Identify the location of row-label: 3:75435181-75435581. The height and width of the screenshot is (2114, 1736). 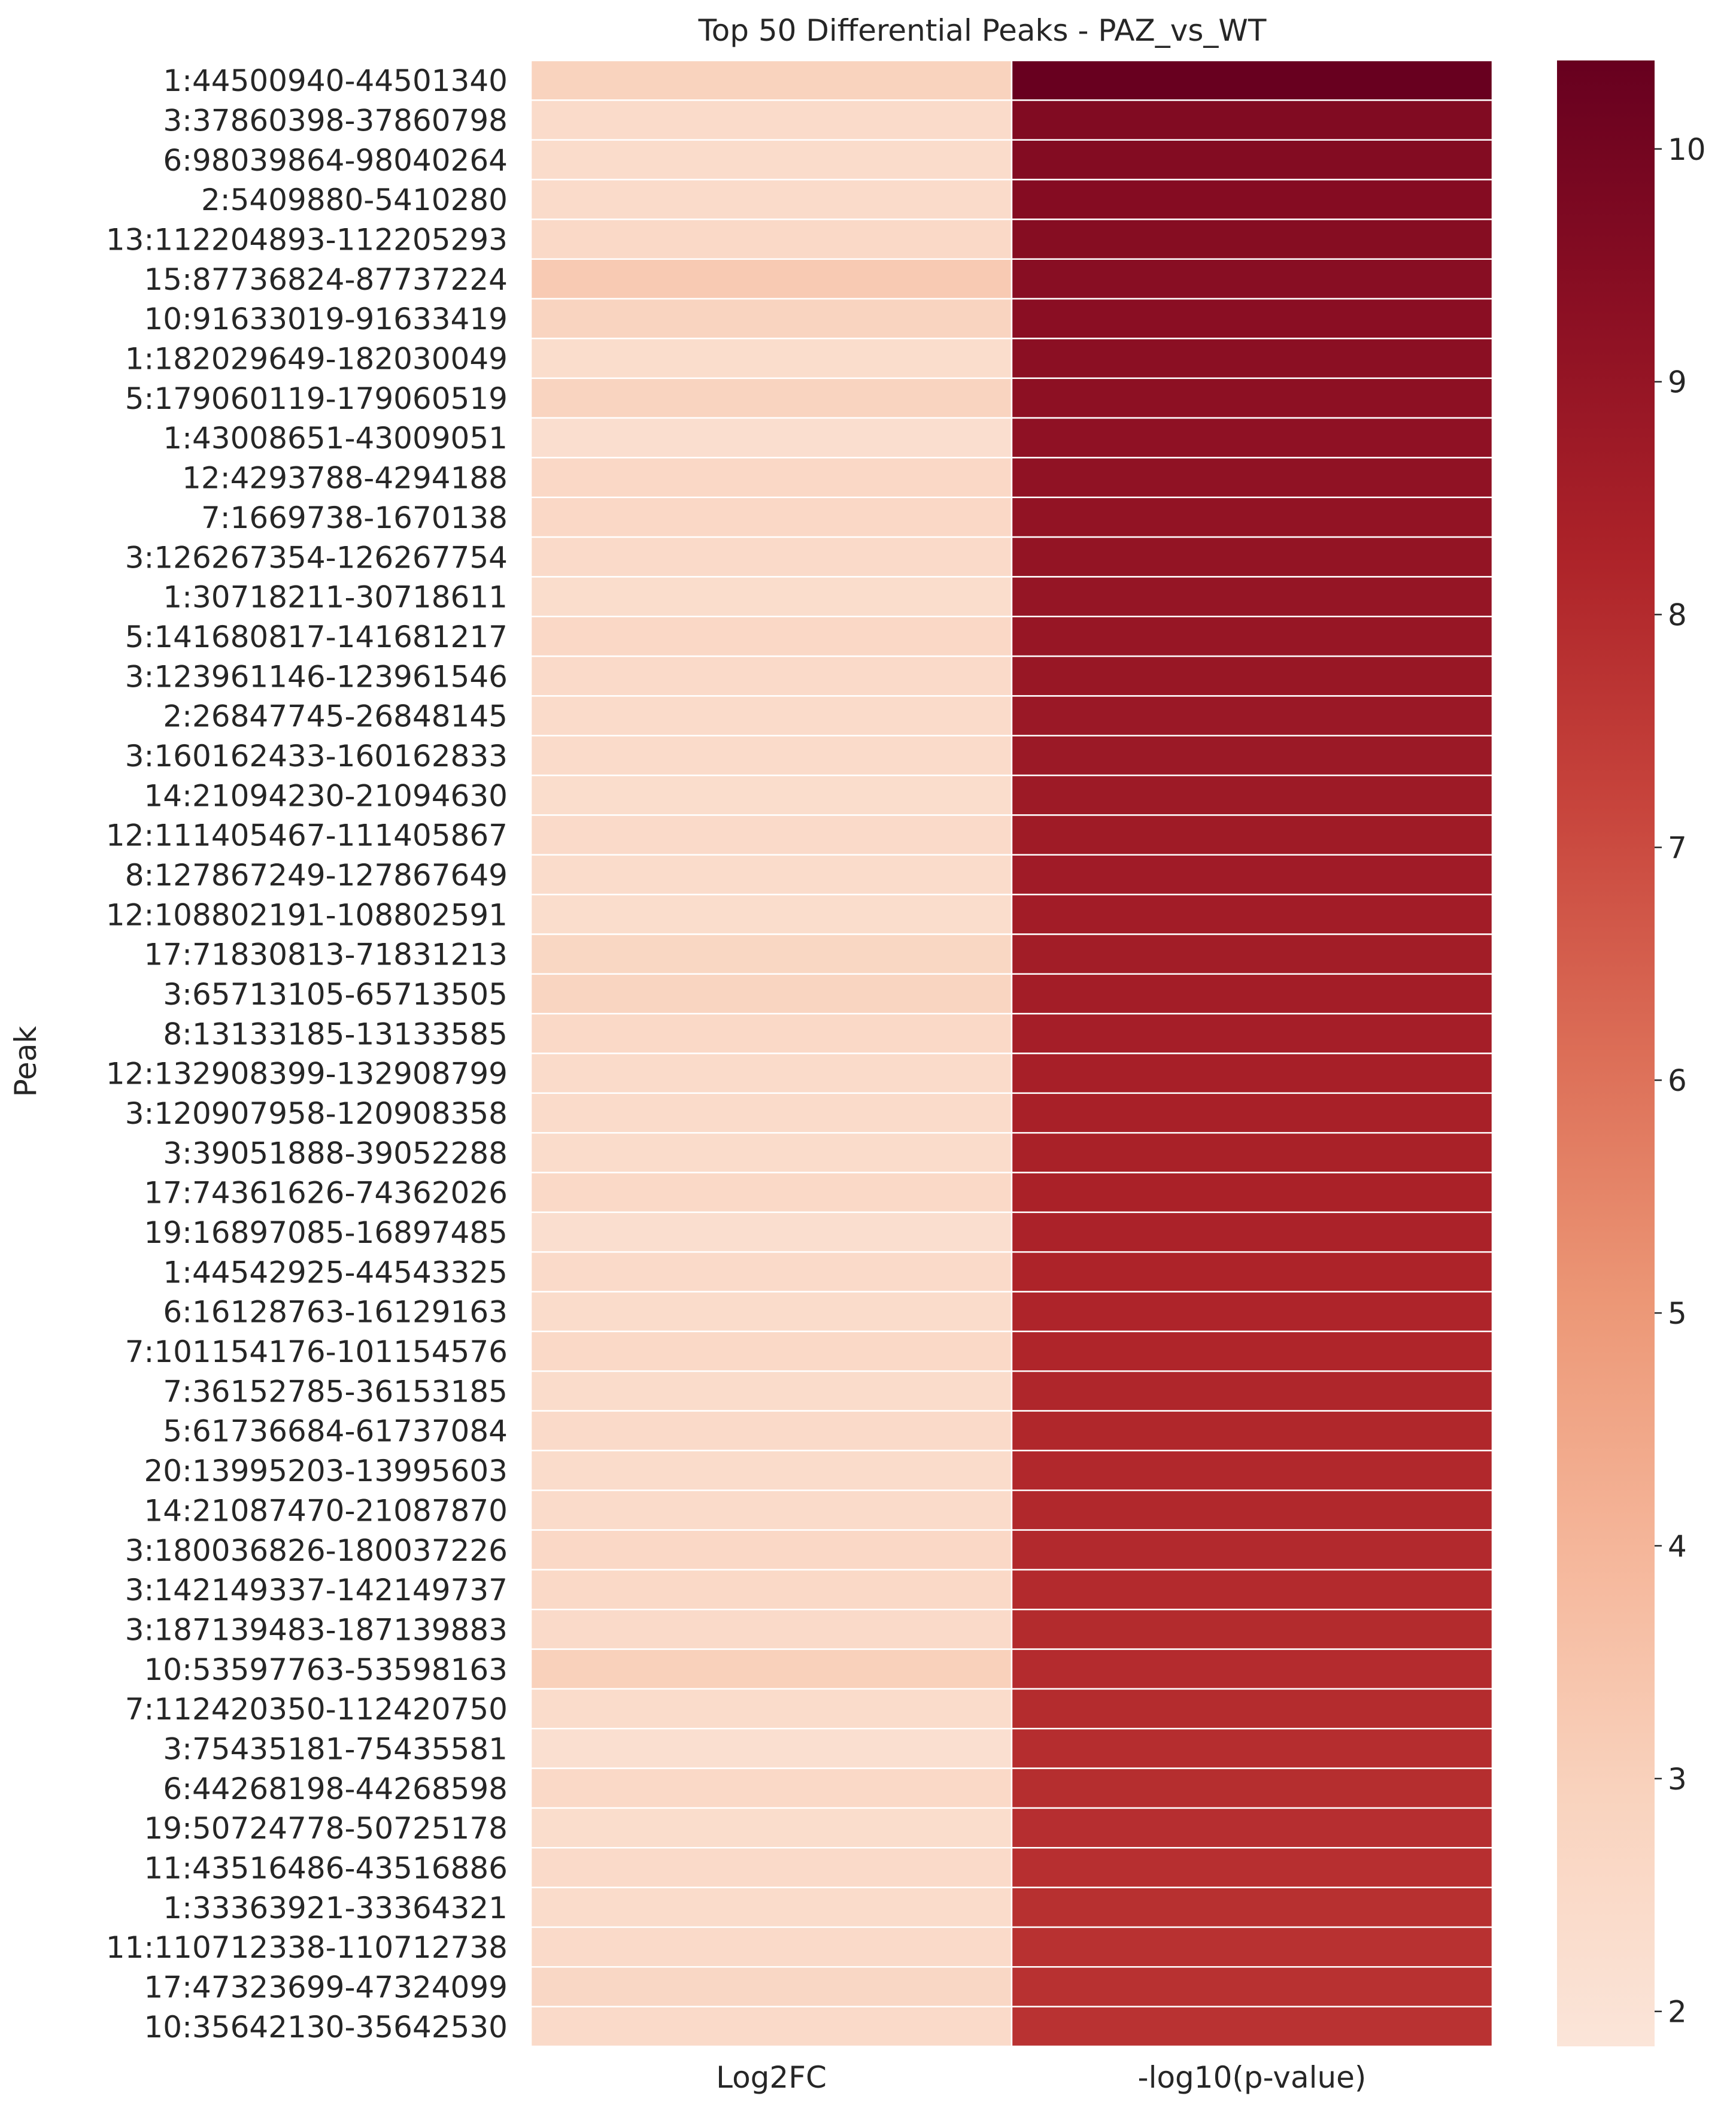
(335, 1748).